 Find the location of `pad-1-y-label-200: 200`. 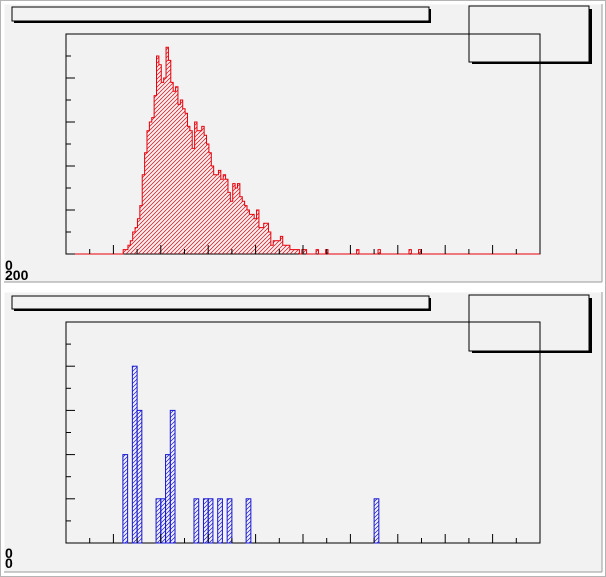

pad-1-y-label-200: 200 is located at coordinates (17, 275).